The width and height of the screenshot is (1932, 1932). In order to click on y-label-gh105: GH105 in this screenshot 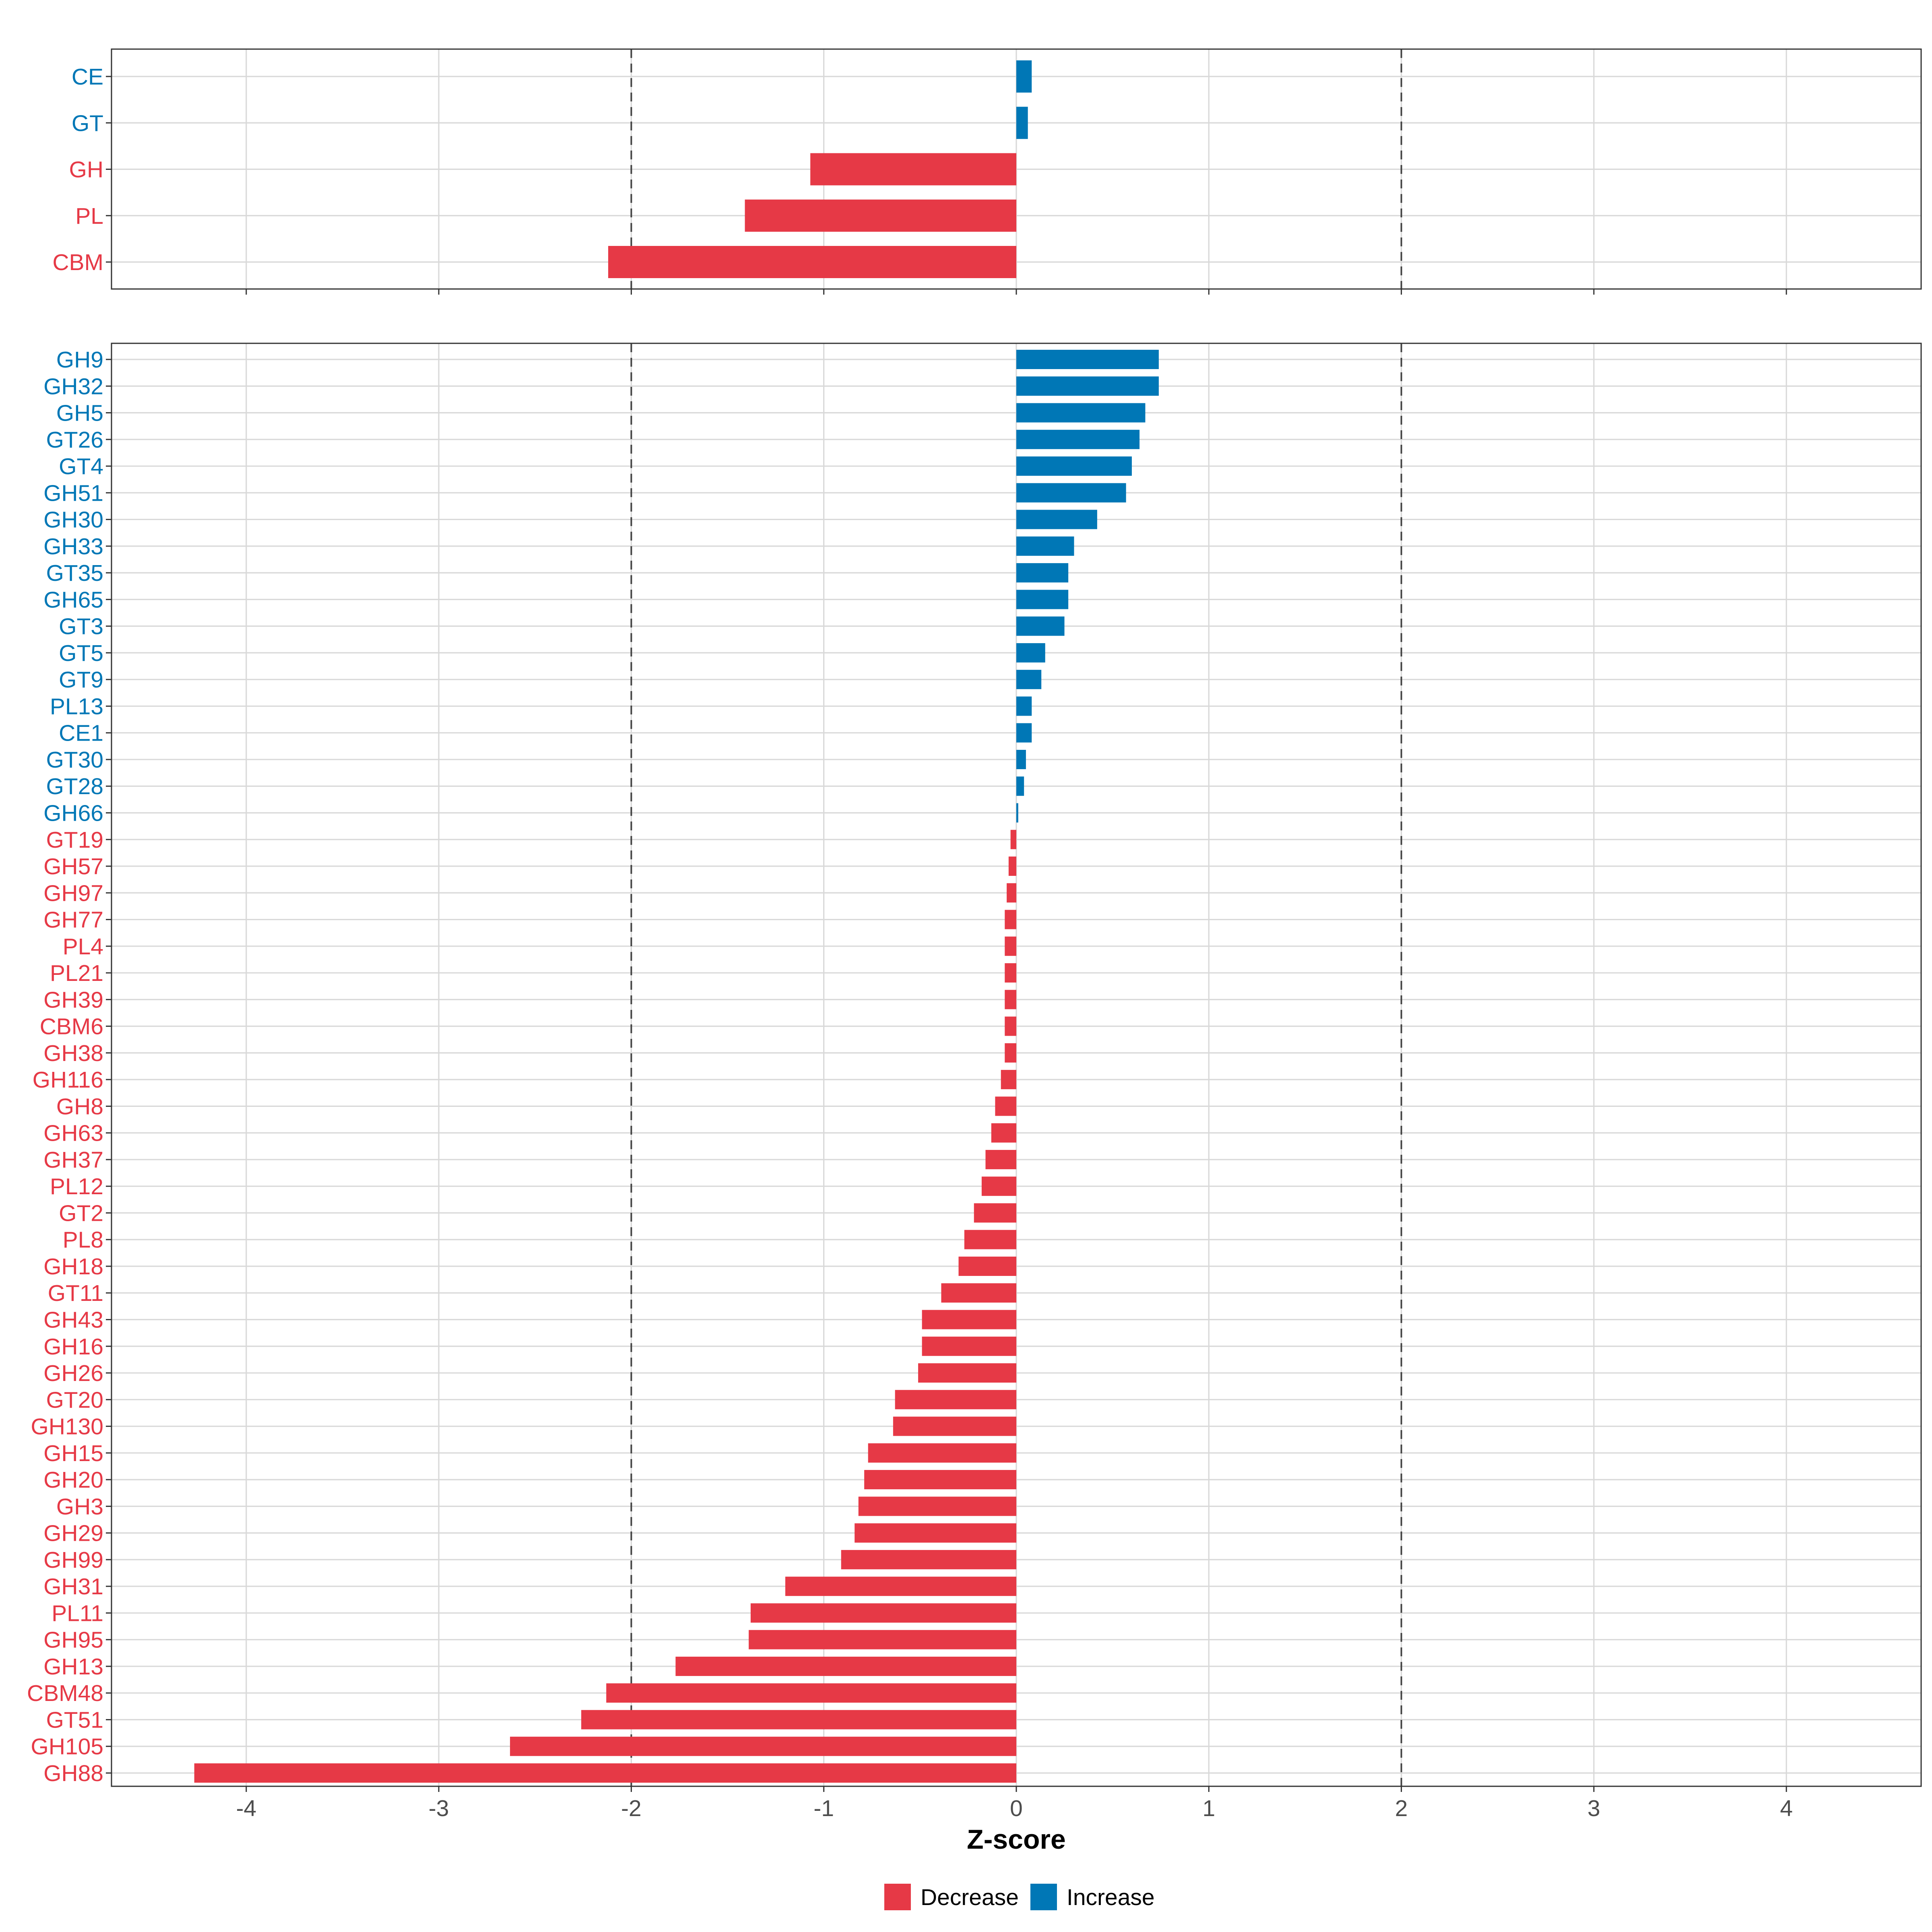, I will do `click(67, 1747)`.